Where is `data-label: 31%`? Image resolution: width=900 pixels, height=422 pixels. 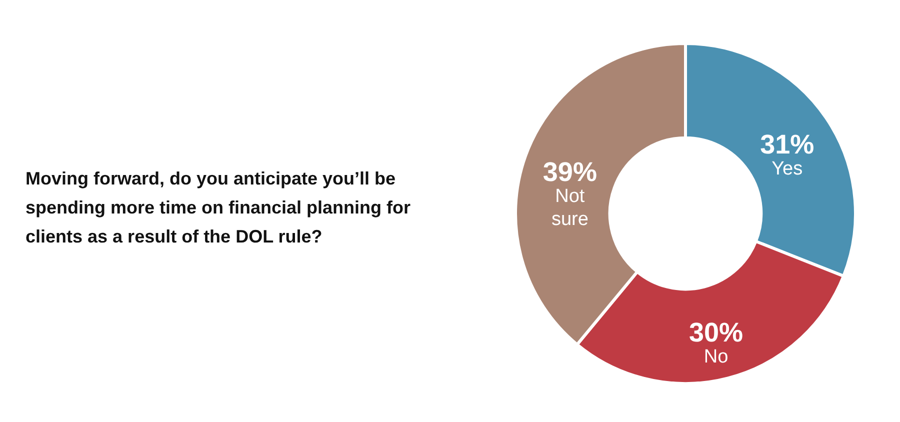 data-label: 31% is located at coordinates (787, 144).